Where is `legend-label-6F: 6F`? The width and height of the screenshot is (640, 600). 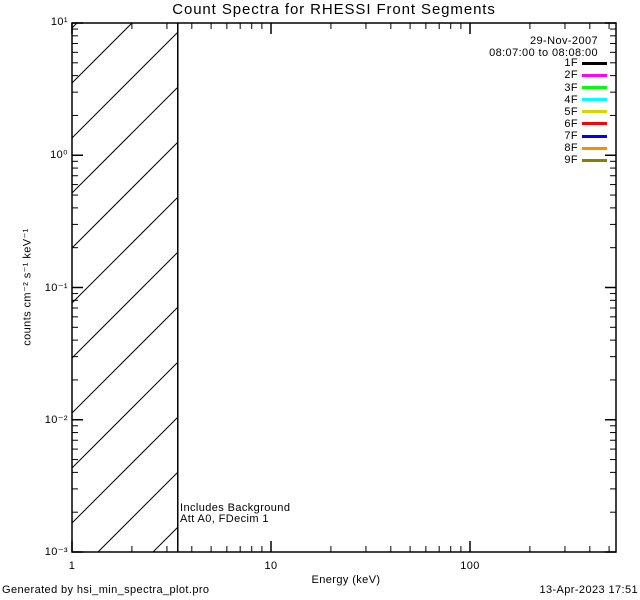
legend-label-6F: 6F is located at coordinates (571, 123).